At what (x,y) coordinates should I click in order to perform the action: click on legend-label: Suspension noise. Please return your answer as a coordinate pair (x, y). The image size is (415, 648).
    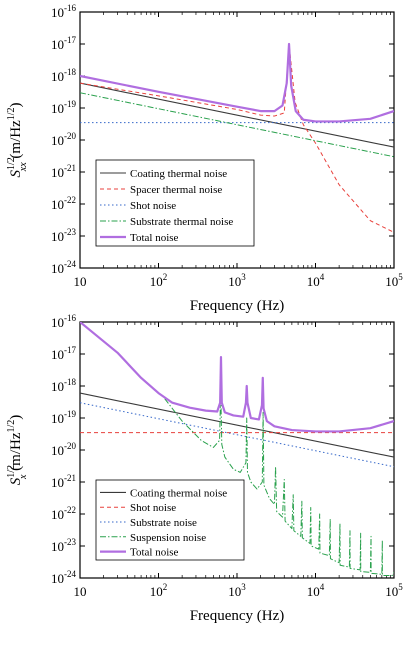
    Looking at the image, I should click on (168, 538).